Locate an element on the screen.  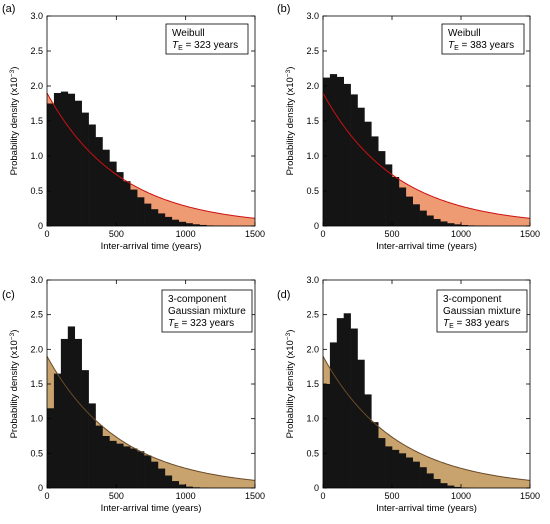
panel-label: (b) is located at coordinates (283, 9).